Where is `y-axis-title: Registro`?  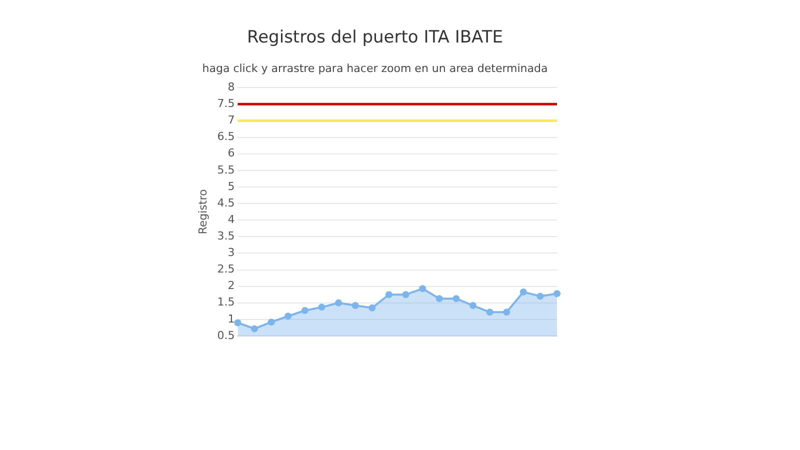
y-axis-title: Registro is located at coordinates (203, 211).